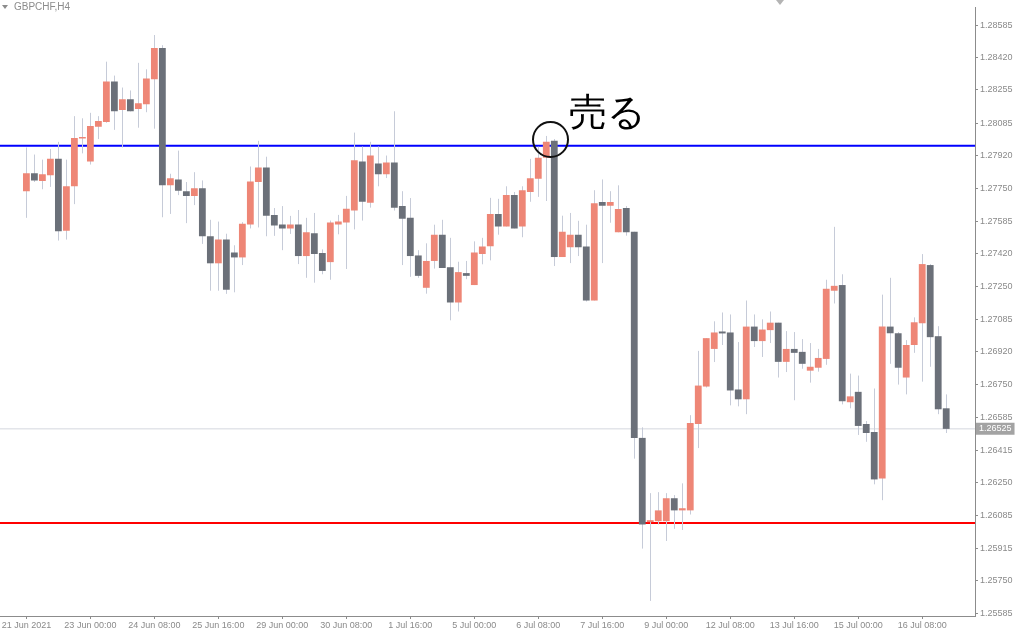 The height and width of the screenshot is (632, 1017). I want to click on y-tick-label: 1.25585, so click(996, 612).